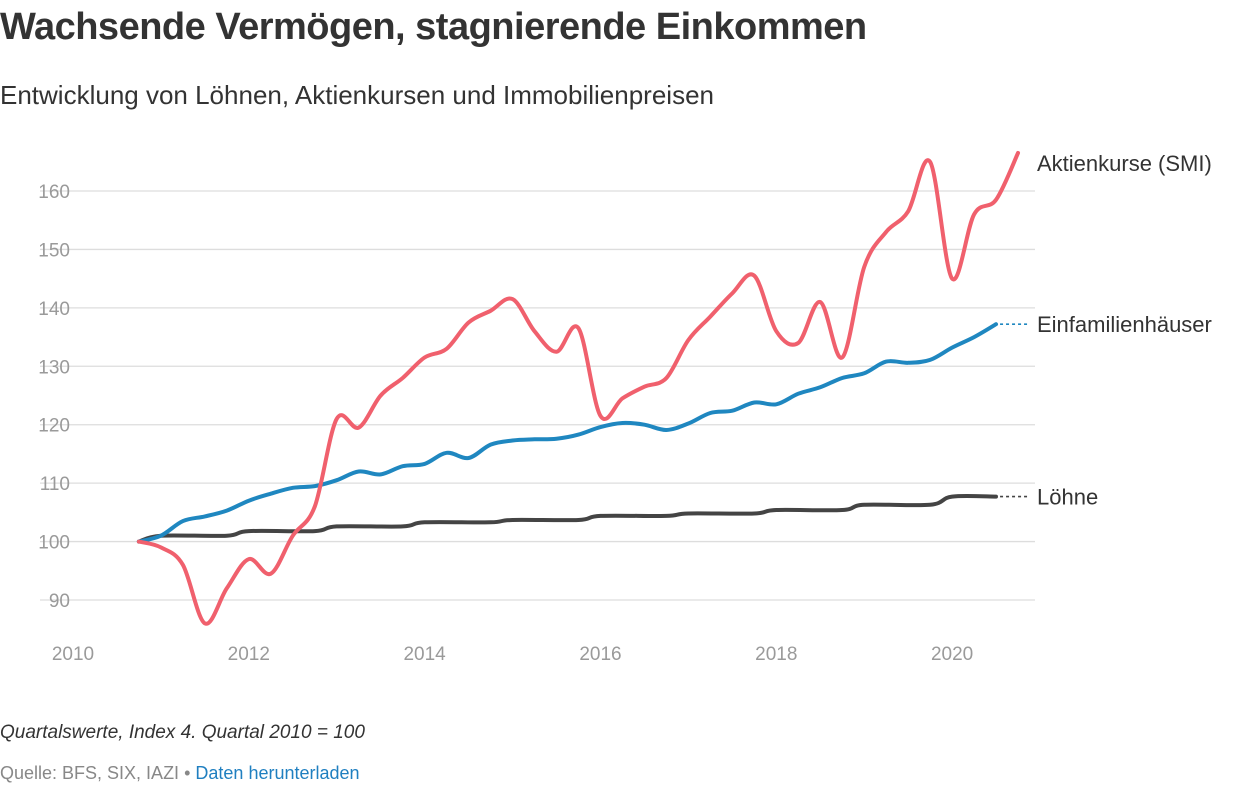 This screenshot has height=800, width=1252. What do you see at coordinates (1124, 163) in the screenshot?
I see `series-label-aktien: Aktienkurse (SMI)` at bounding box center [1124, 163].